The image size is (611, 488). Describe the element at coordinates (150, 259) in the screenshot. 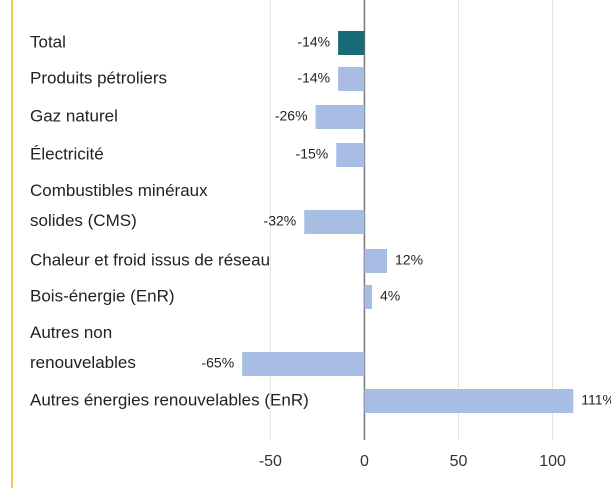

I see `category-label: Chaleur et froid issus de réseau` at that location.